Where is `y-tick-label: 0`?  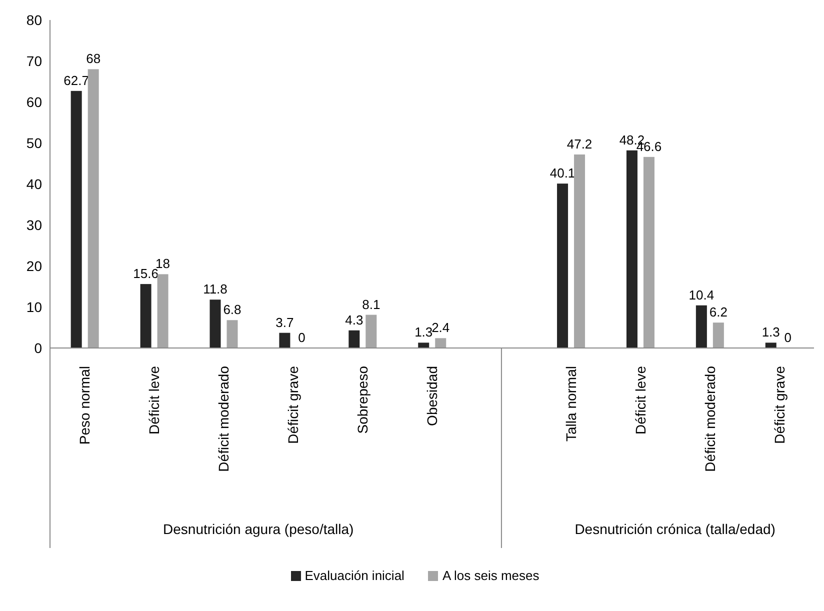 y-tick-label: 0 is located at coordinates (38, 348).